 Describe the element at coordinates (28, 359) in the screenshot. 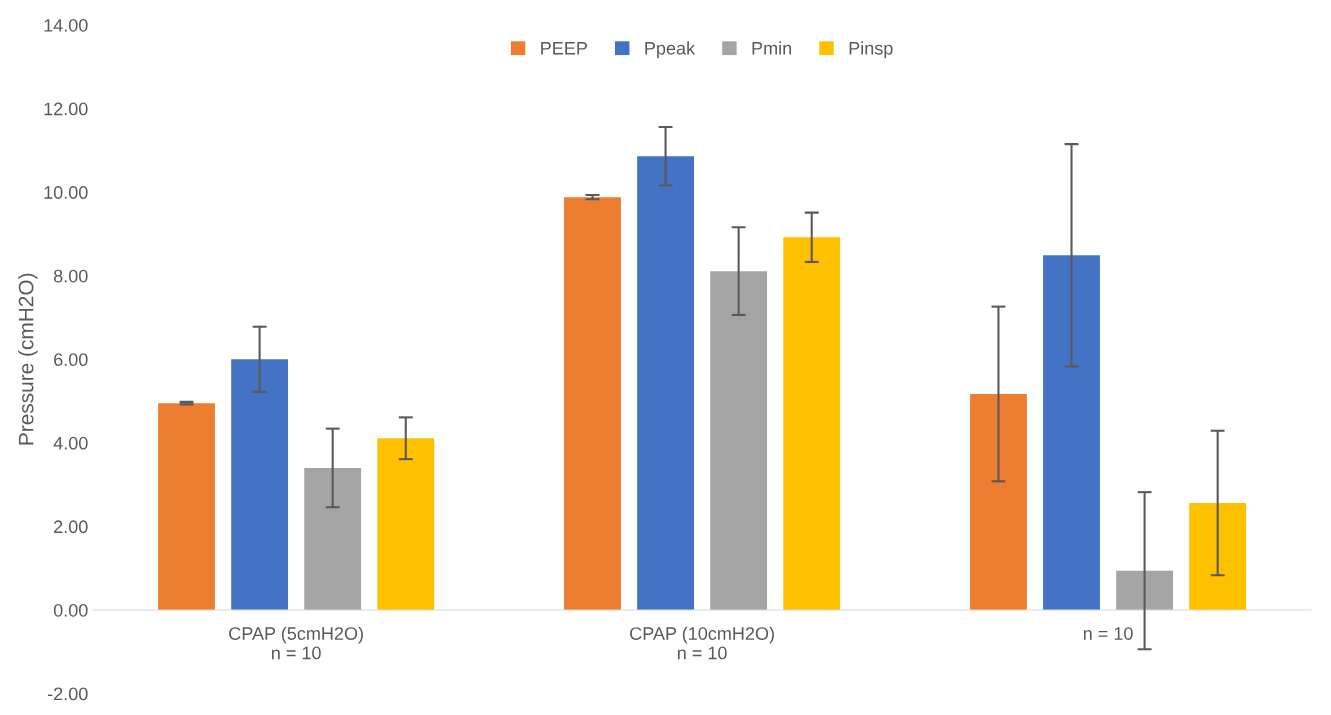

I see `y-axis-title: Pressure (cmH2O)` at that location.